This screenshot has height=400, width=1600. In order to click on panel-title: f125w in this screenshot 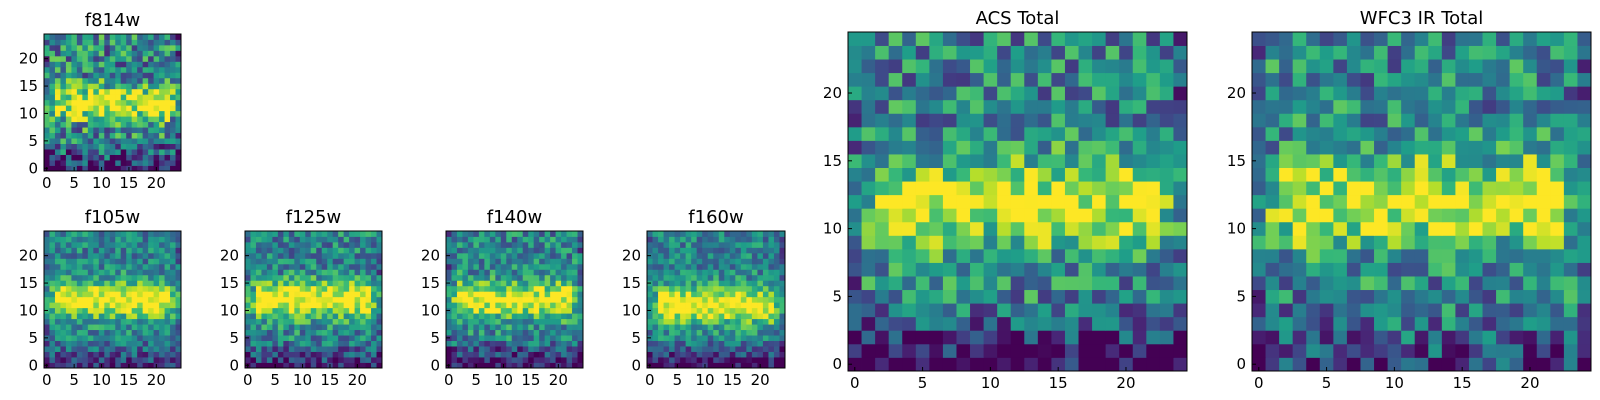, I will do `click(313, 217)`.